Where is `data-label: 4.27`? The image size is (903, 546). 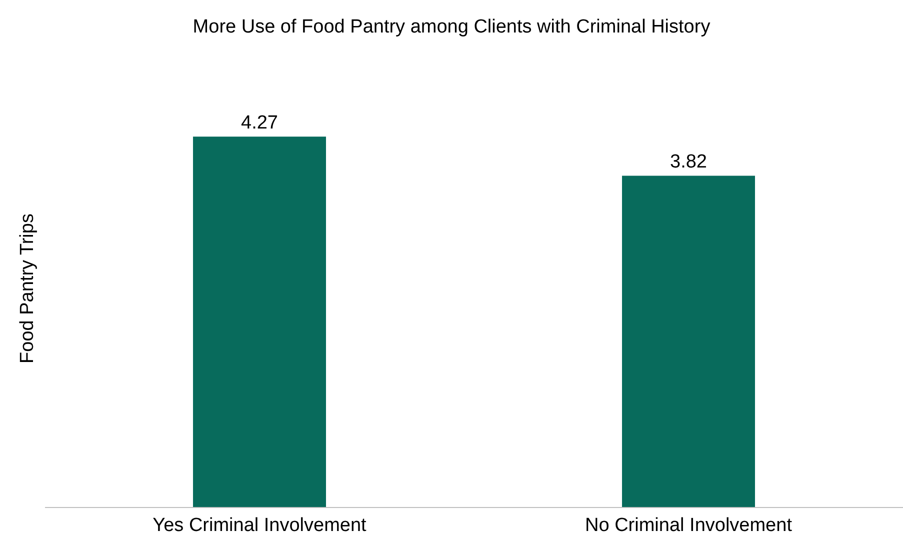
data-label: 4.27 is located at coordinates (259, 123).